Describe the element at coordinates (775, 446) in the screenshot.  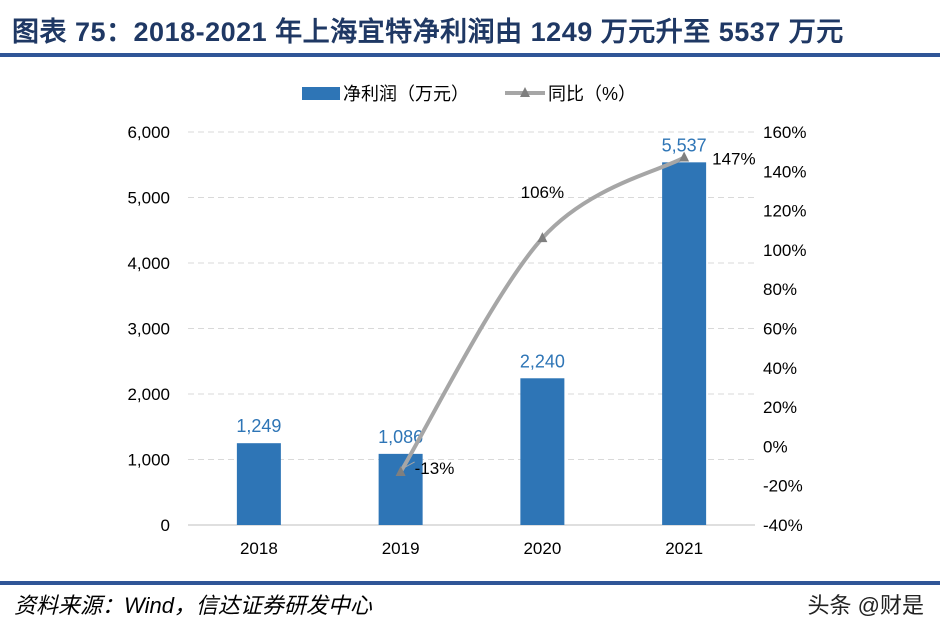
I see `right-tick-label: 0%` at that location.